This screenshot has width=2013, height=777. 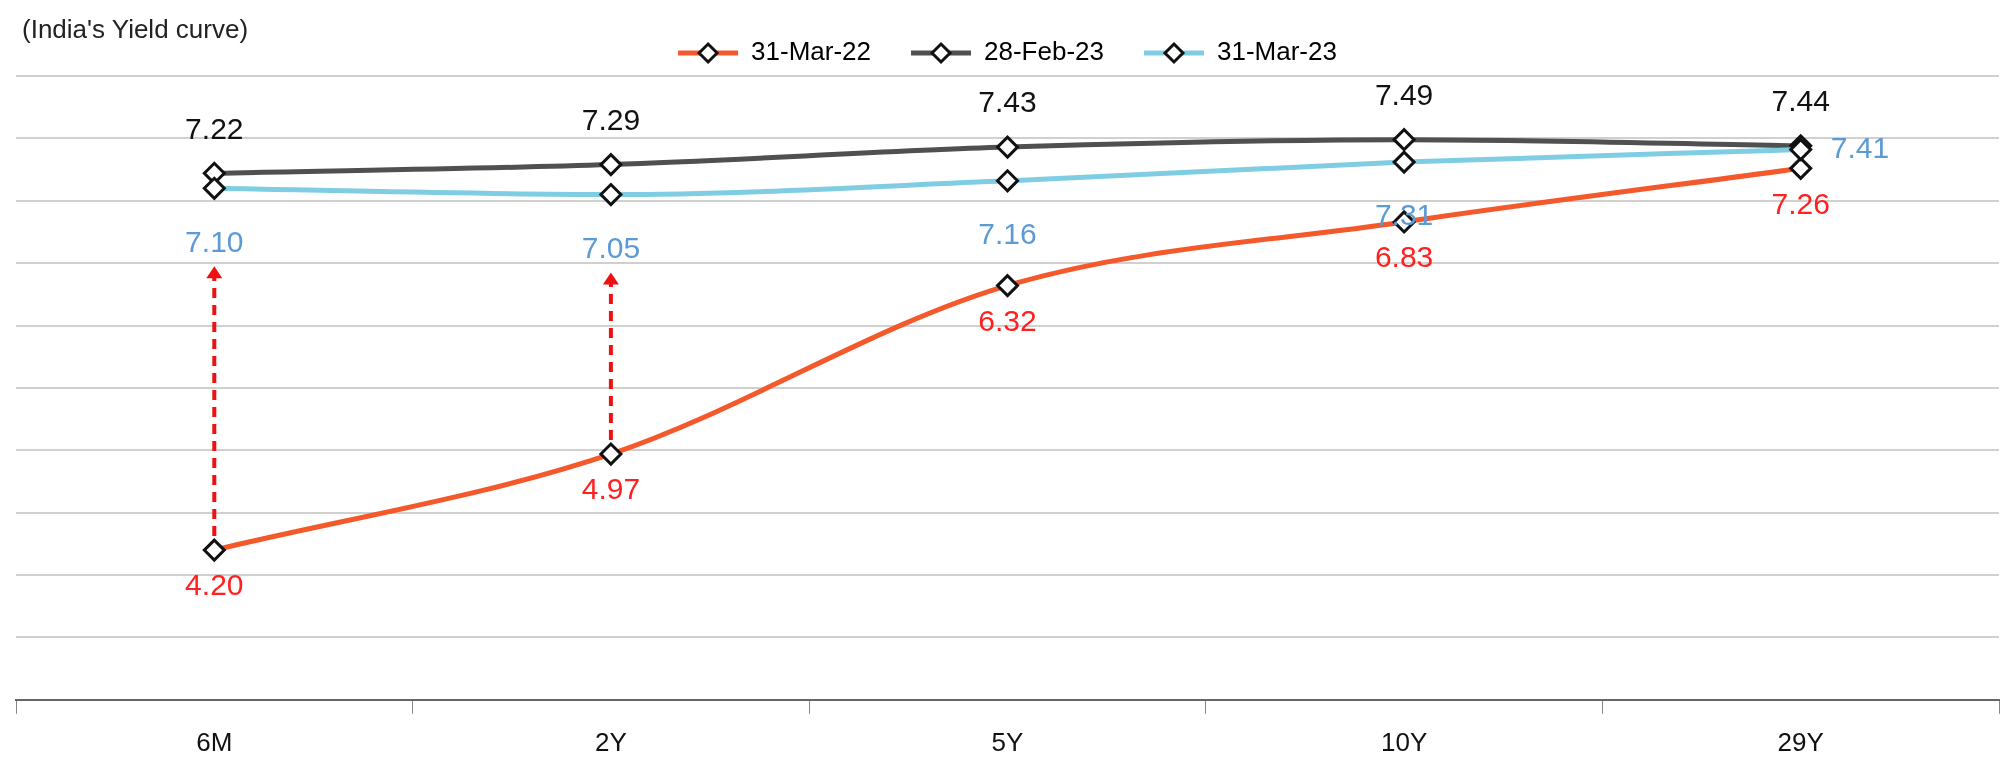 I want to click on data-label: 7.22, so click(x=214, y=128).